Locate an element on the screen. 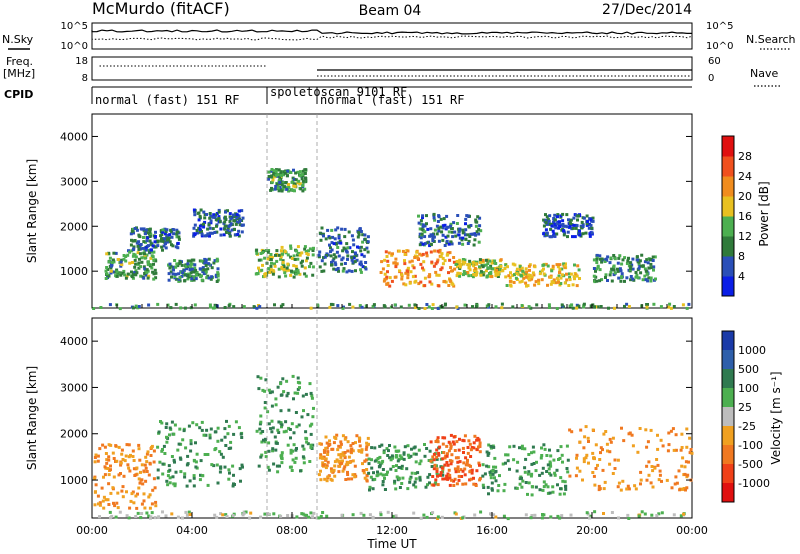 This screenshot has height=554, width=800. x-tick-label: 00:00 is located at coordinates (692, 530).